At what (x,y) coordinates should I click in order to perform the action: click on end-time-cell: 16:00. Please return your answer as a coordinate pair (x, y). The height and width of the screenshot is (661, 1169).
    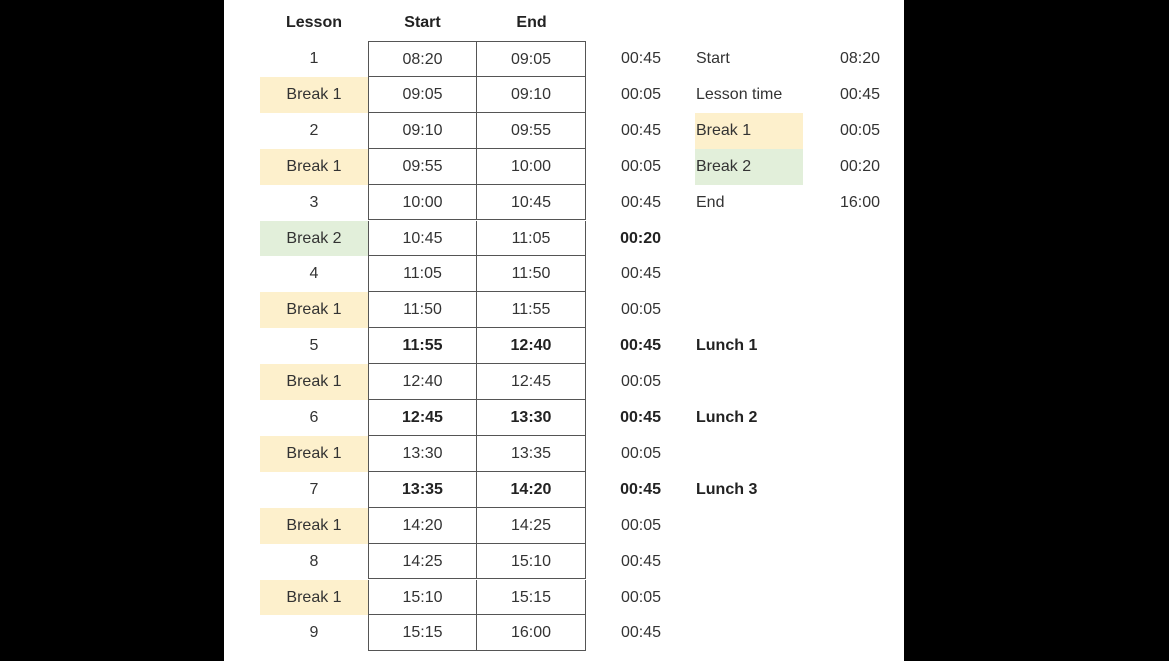
    Looking at the image, I should click on (531, 633).